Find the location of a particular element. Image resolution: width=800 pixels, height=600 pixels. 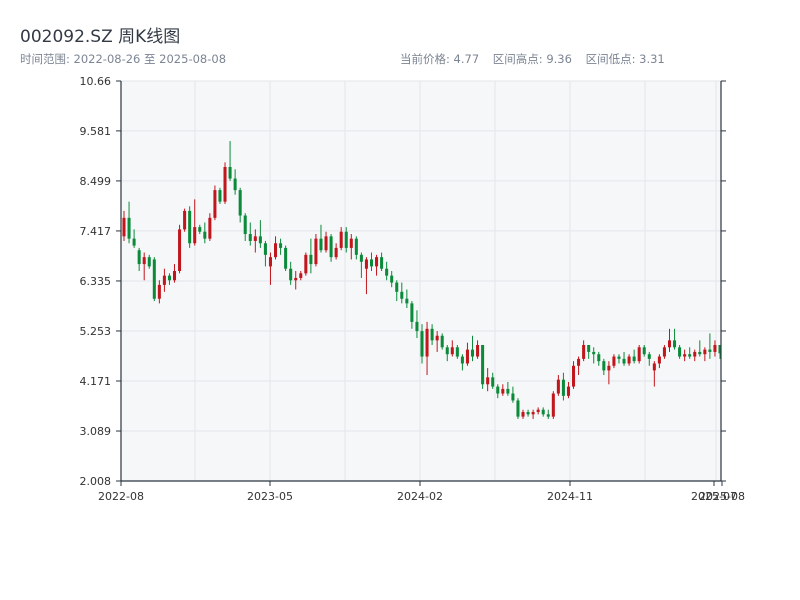

y-tick-label: 3.089 is located at coordinates (96, 431).